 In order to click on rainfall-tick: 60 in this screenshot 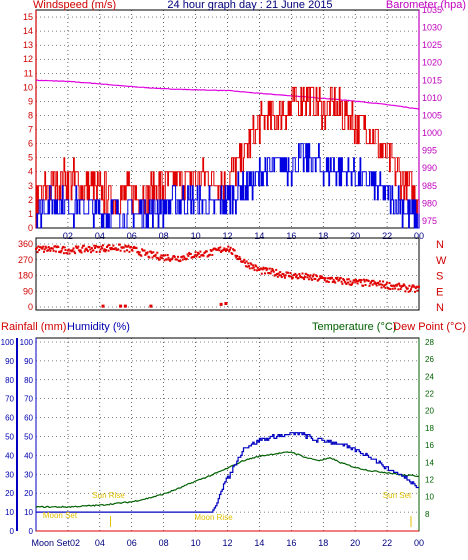, I will do `click(9, 418)`.